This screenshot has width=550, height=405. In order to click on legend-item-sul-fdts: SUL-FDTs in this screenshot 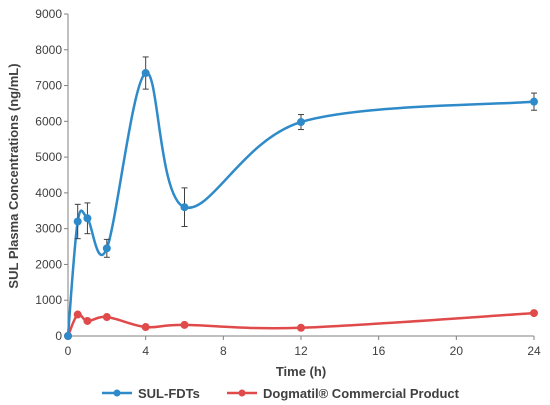, I will do `click(151, 393)`.